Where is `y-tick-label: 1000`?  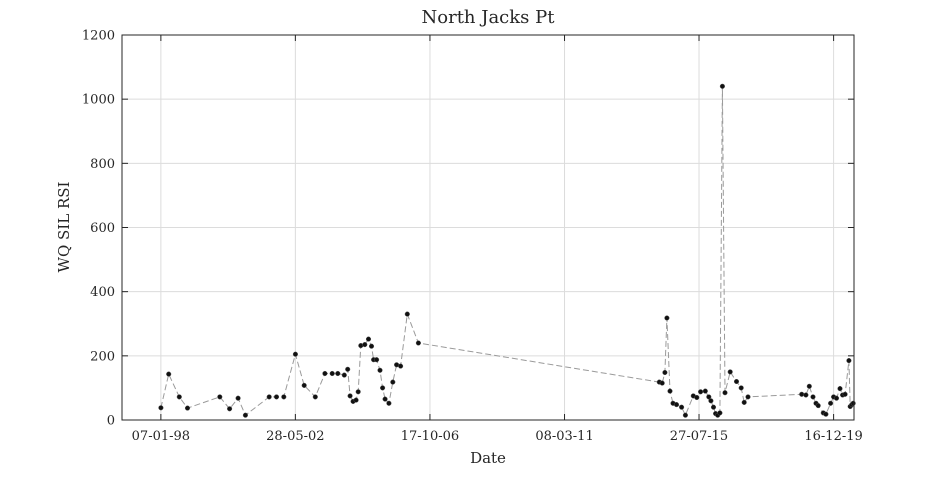 y-tick-label: 1000 is located at coordinates (98, 100).